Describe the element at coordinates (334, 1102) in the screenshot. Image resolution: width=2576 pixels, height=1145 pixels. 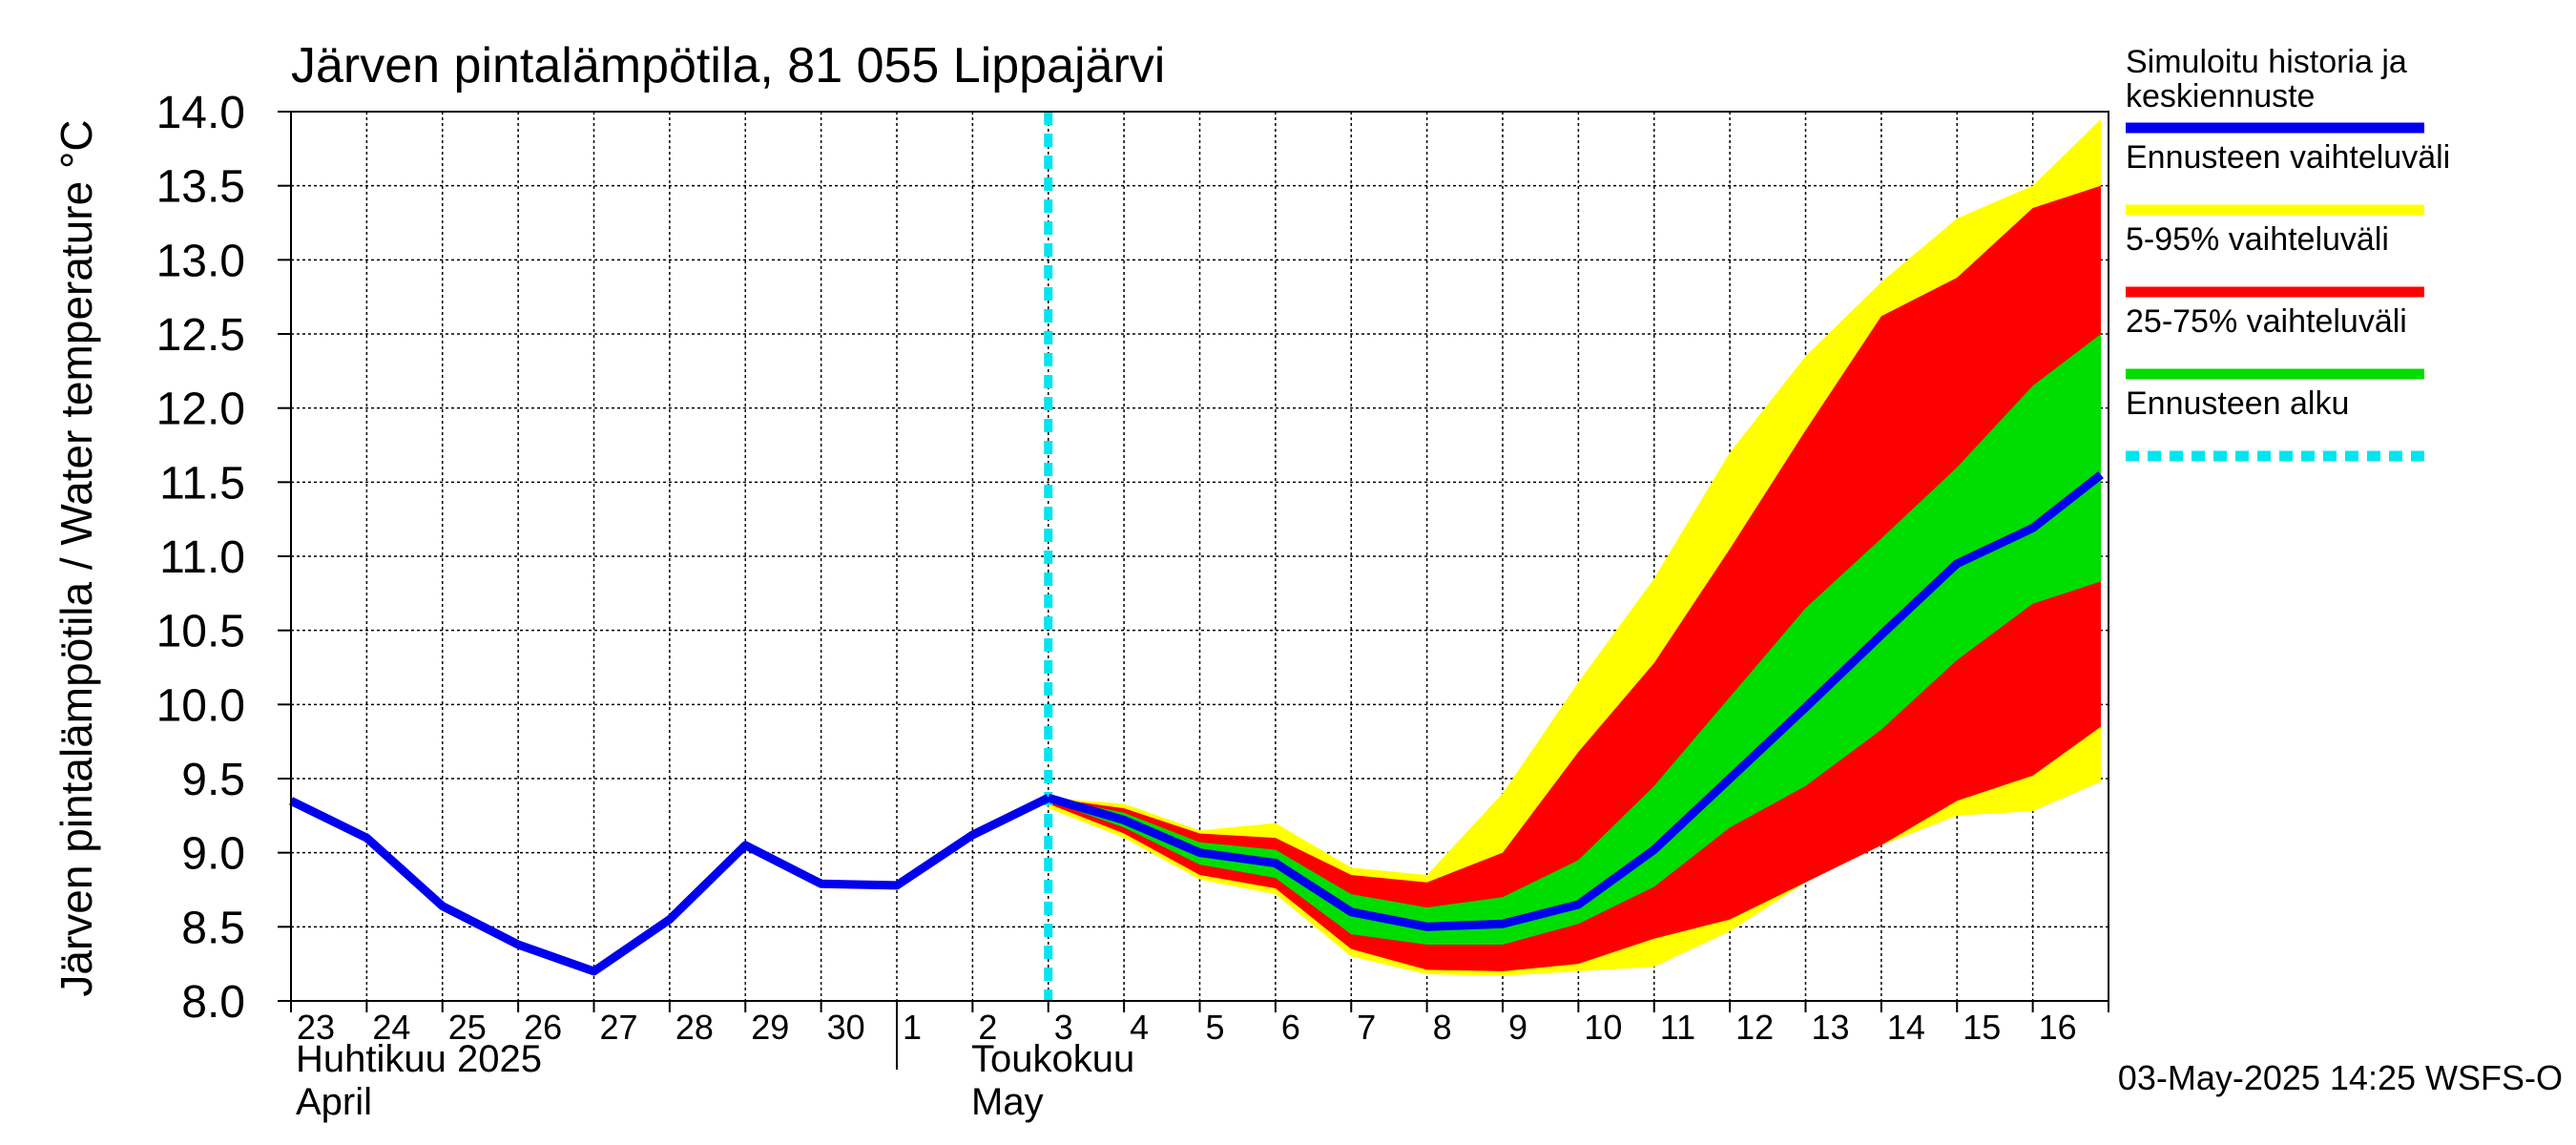
I see `month-label-april-en: April` at that location.